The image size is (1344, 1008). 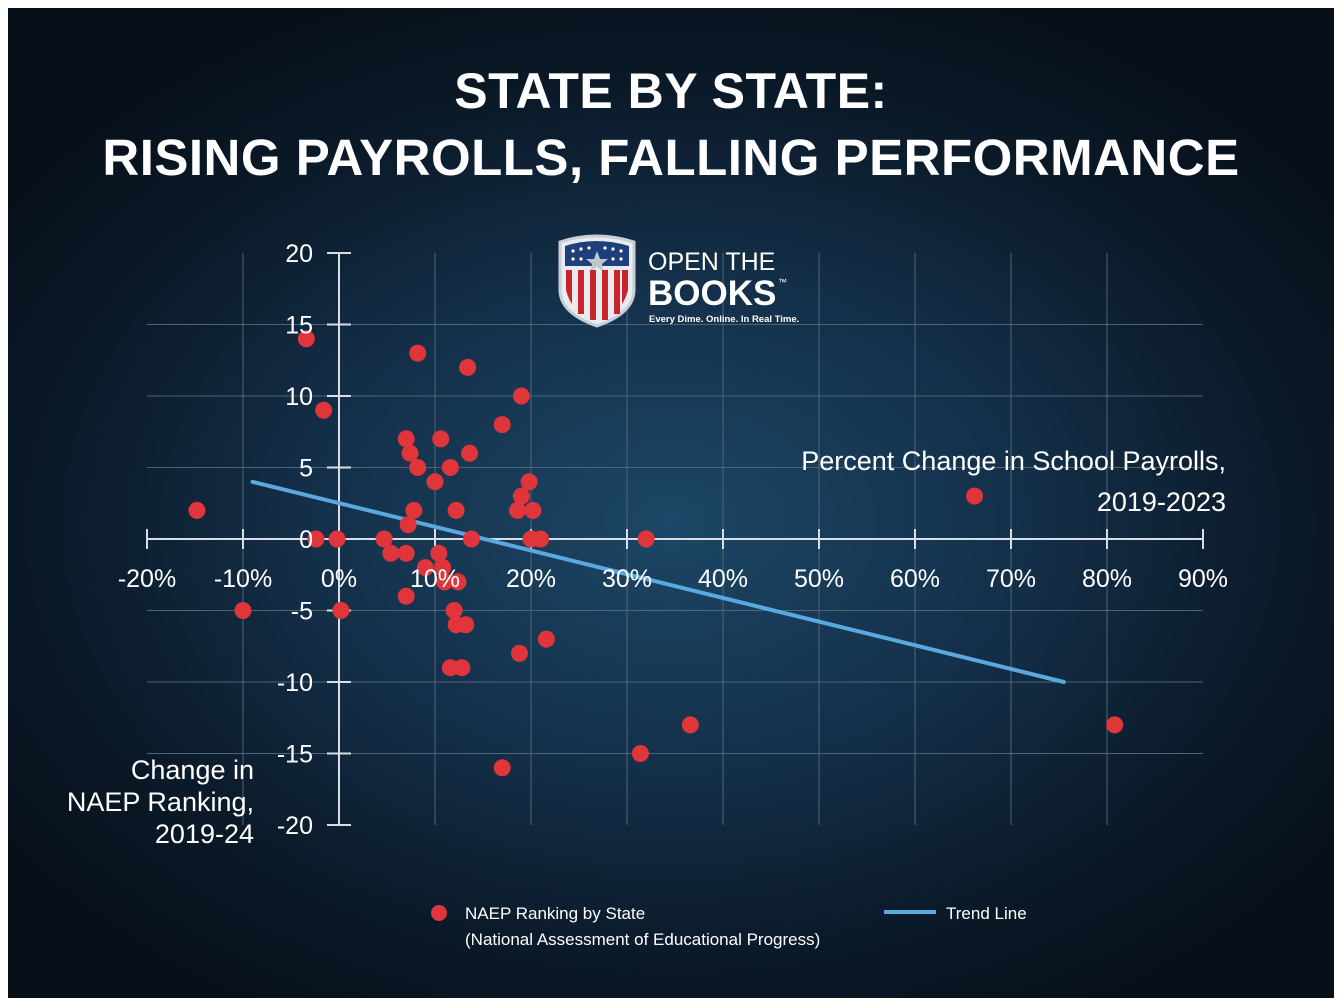 What do you see at coordinates (712, 293) in the screenshot?
I see `logo-line-2: BOOKS` at bounding box center [712, 293].